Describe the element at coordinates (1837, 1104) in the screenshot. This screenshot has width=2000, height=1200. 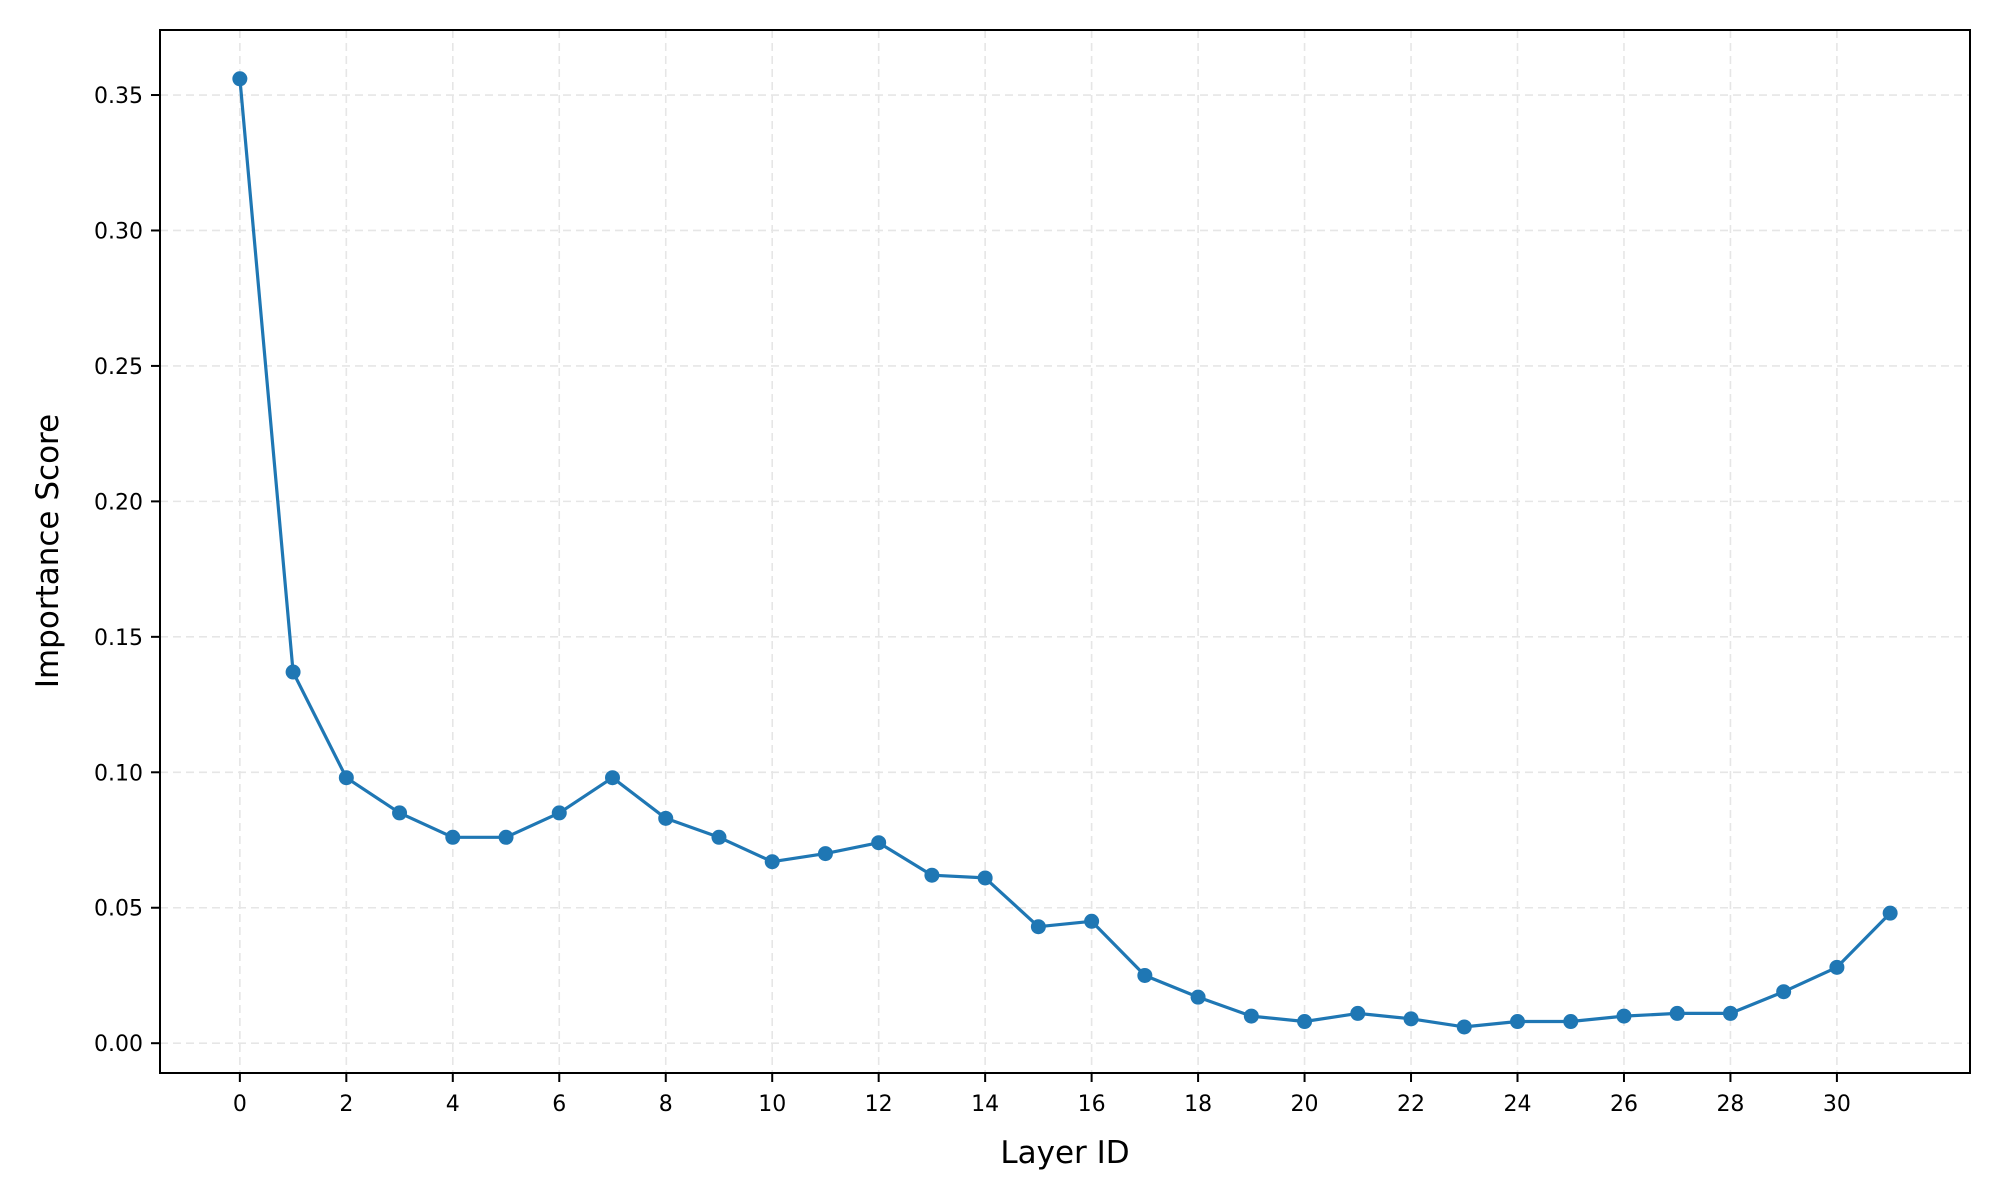
I see `x-tick-label: 30` at that location.